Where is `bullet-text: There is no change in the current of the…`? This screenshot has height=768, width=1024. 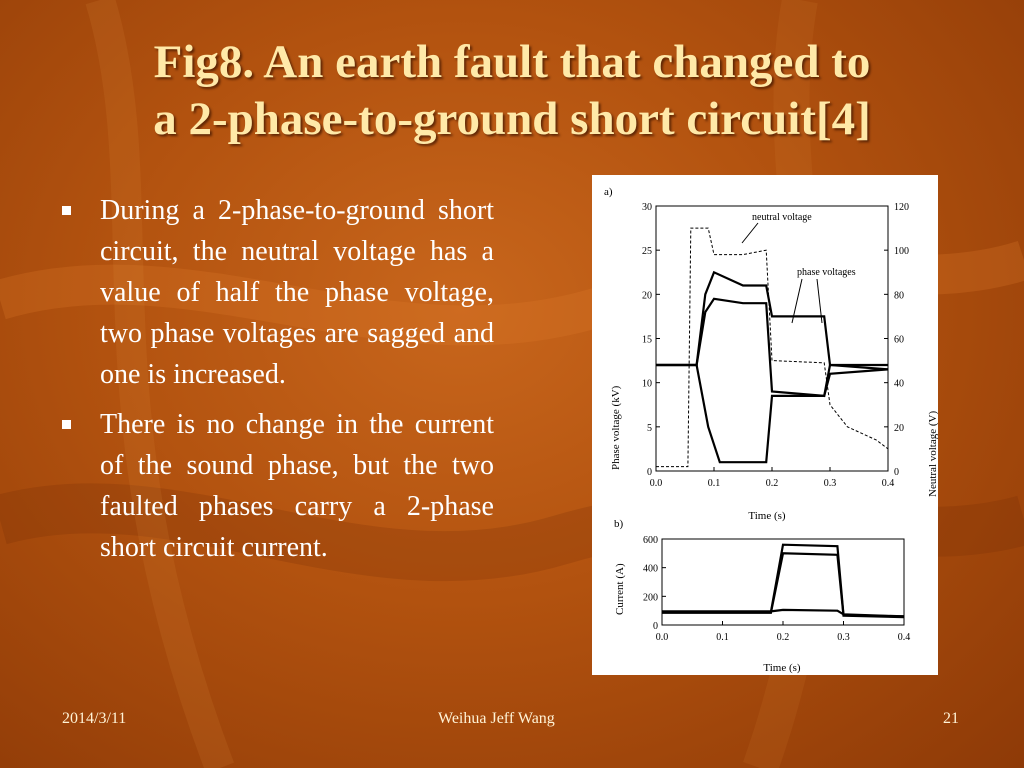 bullet-text: There is no change in the current of the… is located at coordinates (297, 486).